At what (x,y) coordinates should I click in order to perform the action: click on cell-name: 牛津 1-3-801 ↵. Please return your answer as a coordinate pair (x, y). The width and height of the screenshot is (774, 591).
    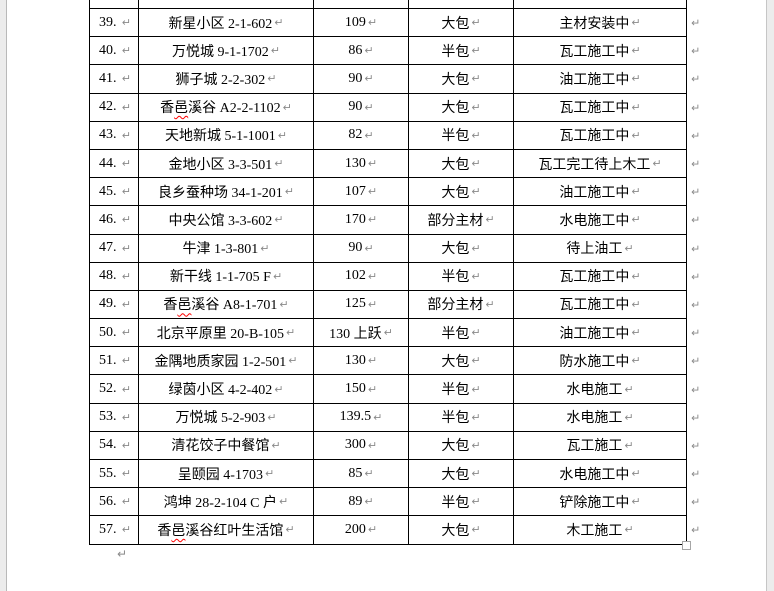
    Looking at the image, I should click on (226, 248).